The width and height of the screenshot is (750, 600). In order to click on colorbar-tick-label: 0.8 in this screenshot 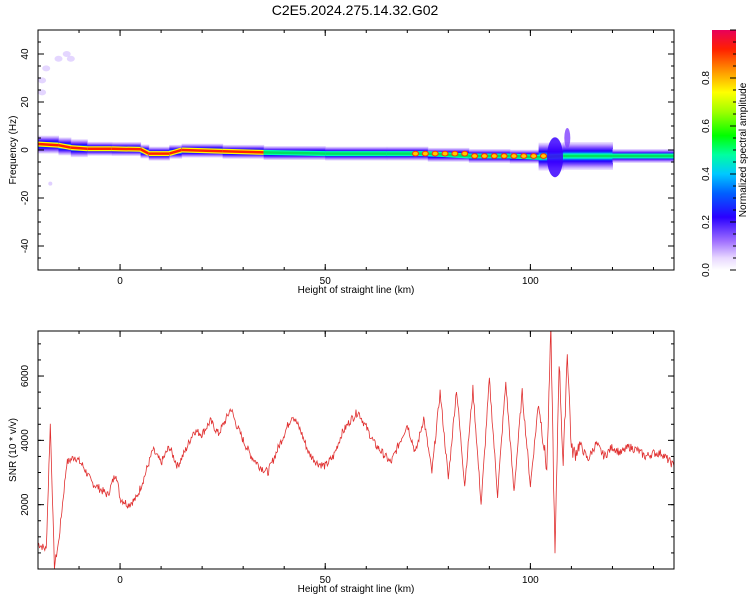, I will do `click(706, 78)`.